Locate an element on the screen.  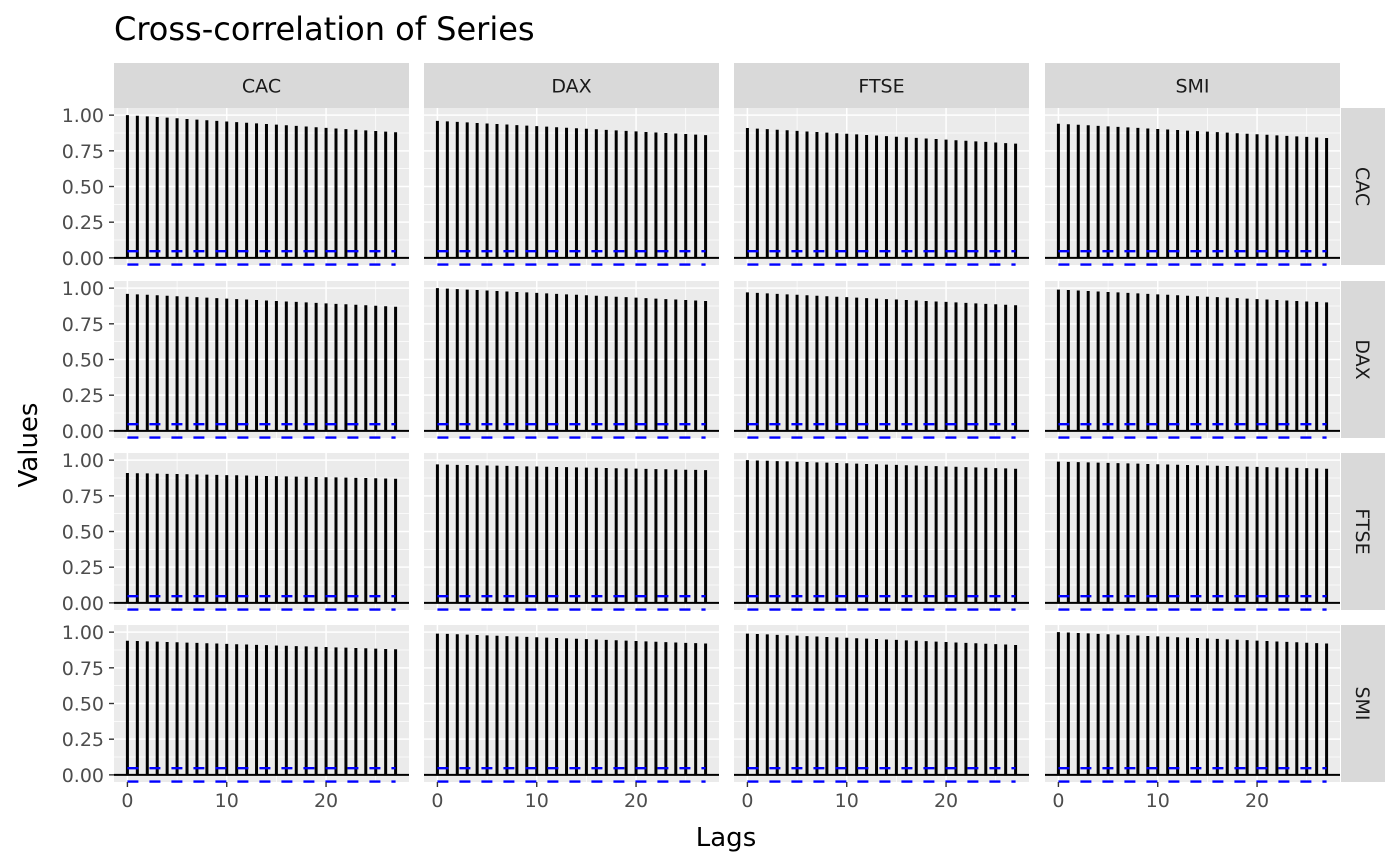
row-strip-label: CAC is located at coordinates (1362, 186).